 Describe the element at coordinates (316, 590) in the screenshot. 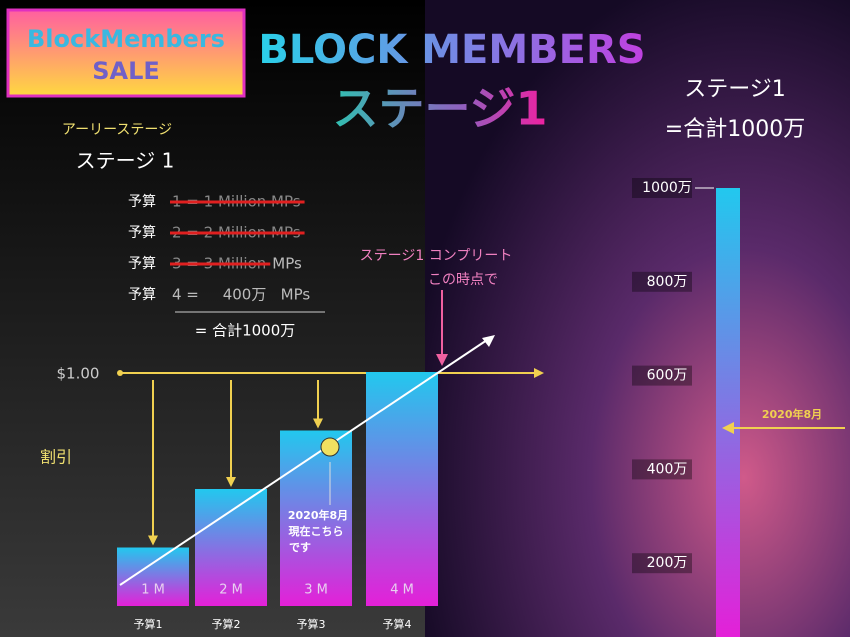

I see `bar-label: 3 M` at that location.